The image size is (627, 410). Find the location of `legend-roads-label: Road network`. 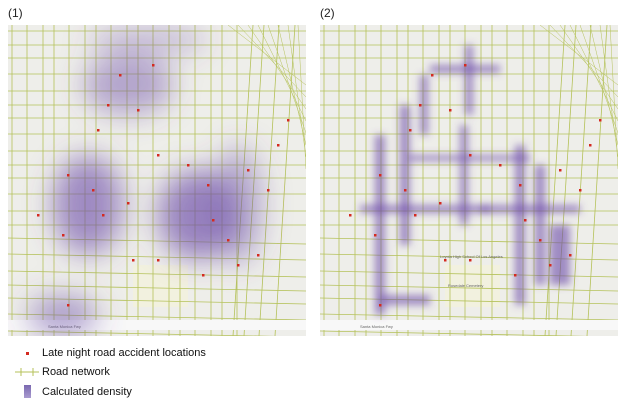

legend-roads-label: Road network is located at coordinates (76, 372).